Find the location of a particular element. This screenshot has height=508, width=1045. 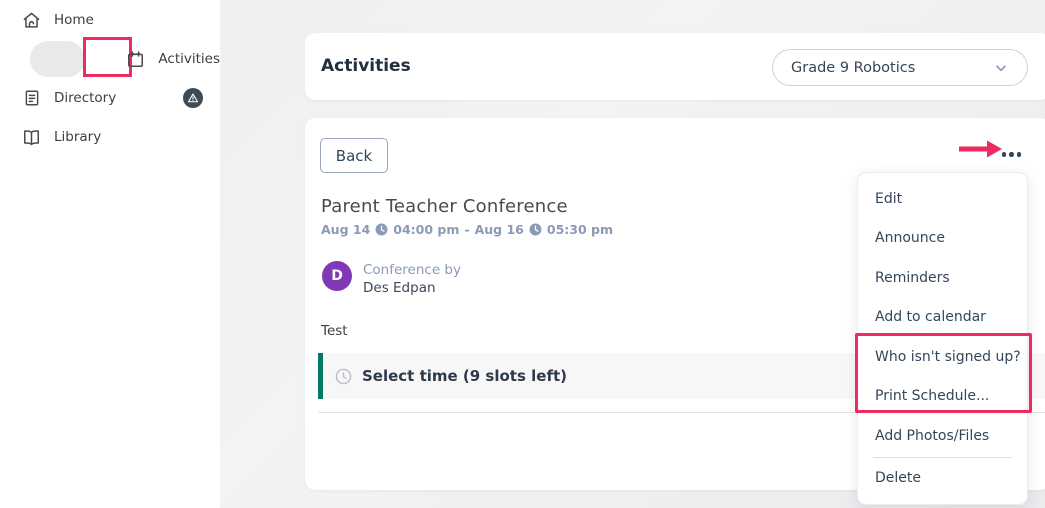

more-options-button is located at coordinates (1012, 154).